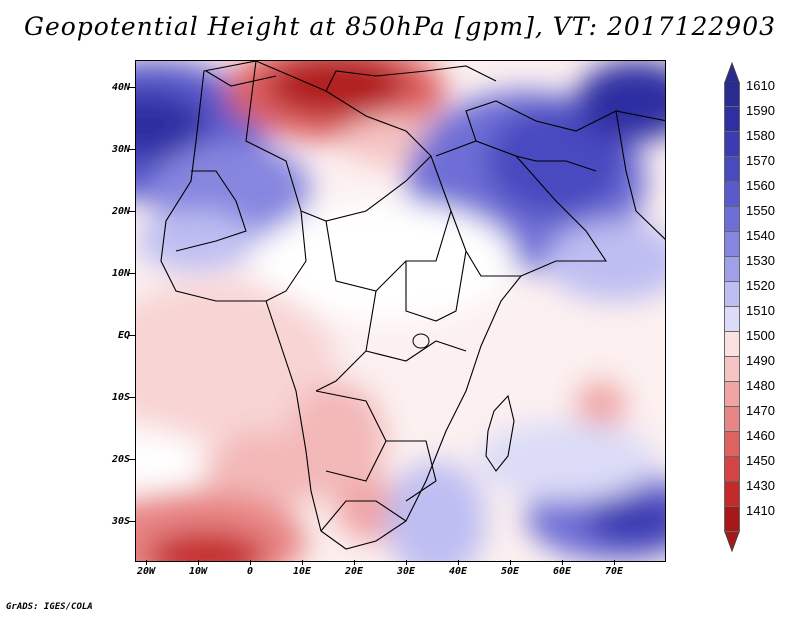 The height and width of the screenshot is (618, 800). Describe the element at coordinates (120, 521) in the screenshot. I see `lat-label-30s: 30S` at that location.